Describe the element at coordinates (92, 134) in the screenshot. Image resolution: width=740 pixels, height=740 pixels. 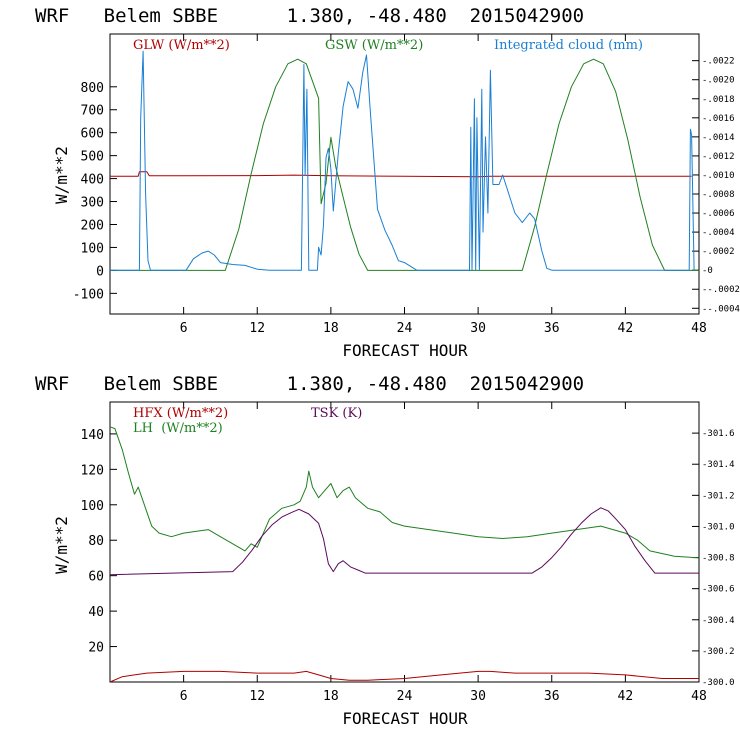
I see `y-tick-label: 600` at that location.